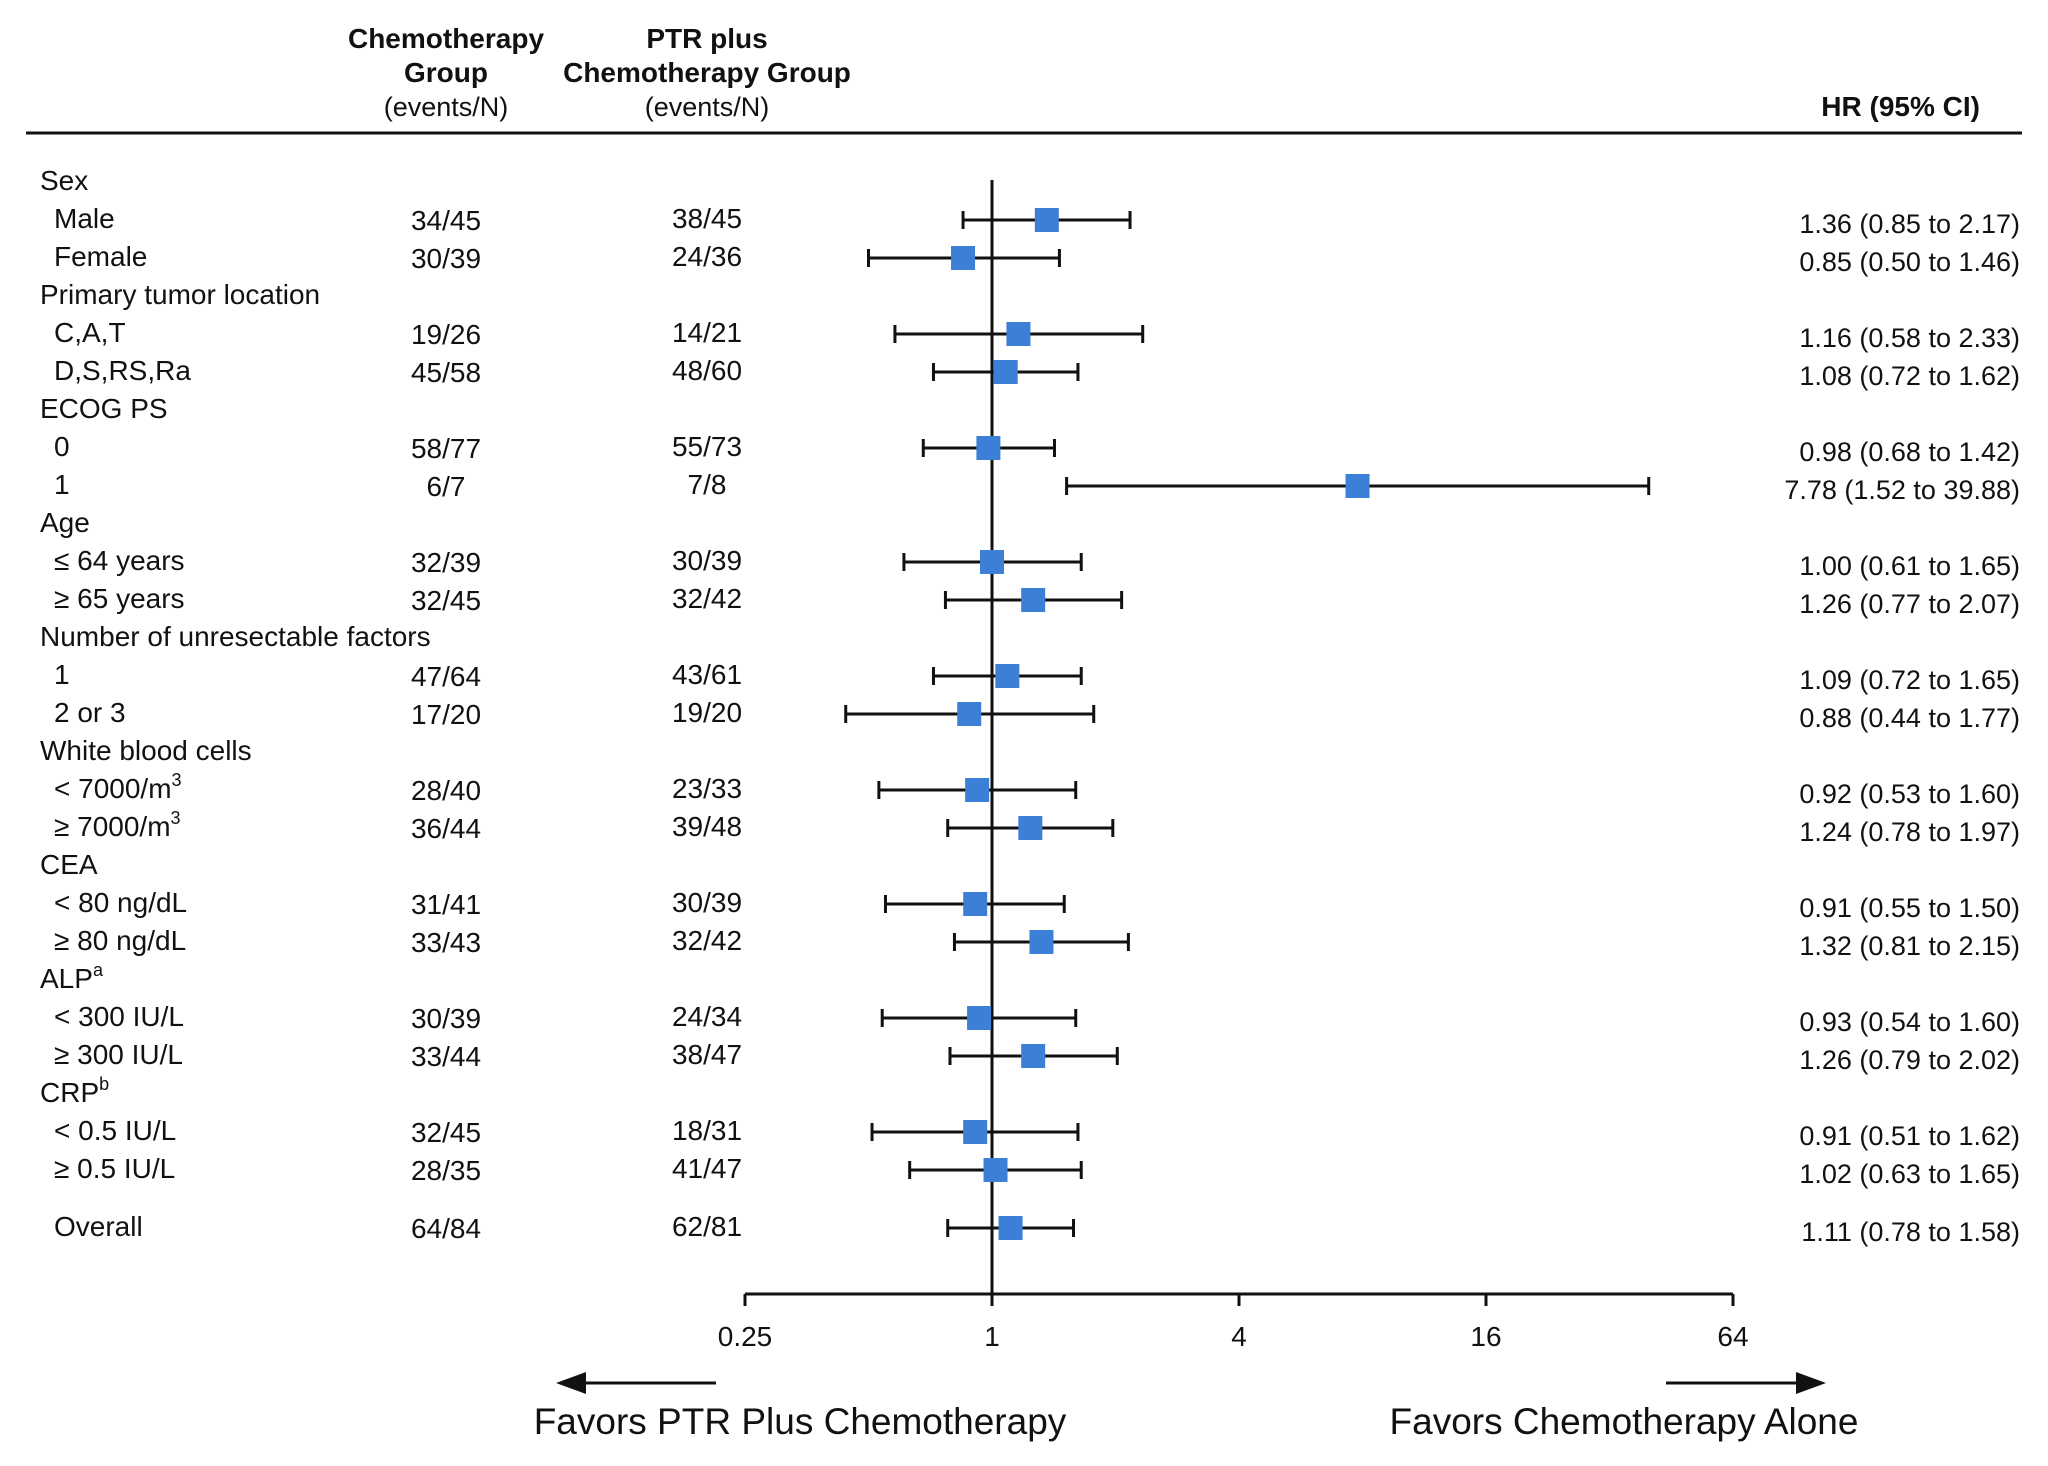  I want to click on group-label: ECOG PS, so click(104, 408).